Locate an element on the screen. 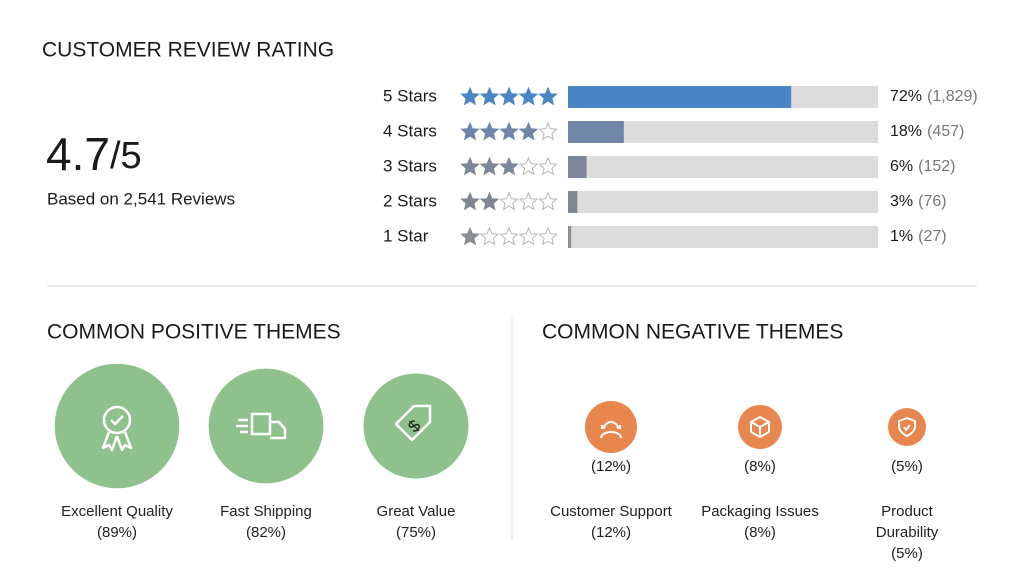 Image resolution: width=1024 pixels, height=572 pixels. bar-value: 18% (457) is located at coordinates (927, 131).